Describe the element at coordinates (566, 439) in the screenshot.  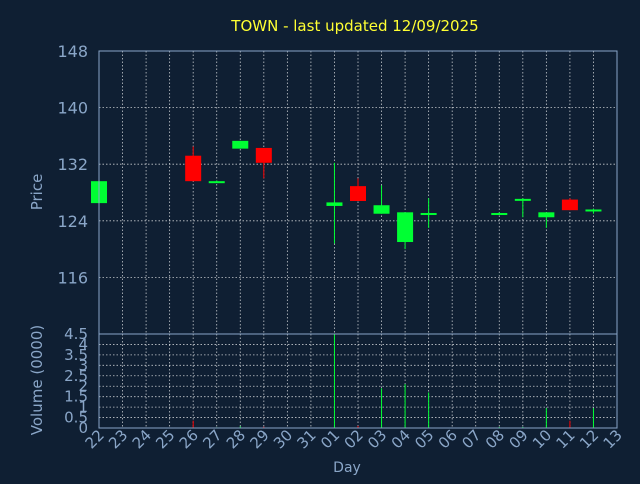
I see `day-tick-label: 11` at that location.